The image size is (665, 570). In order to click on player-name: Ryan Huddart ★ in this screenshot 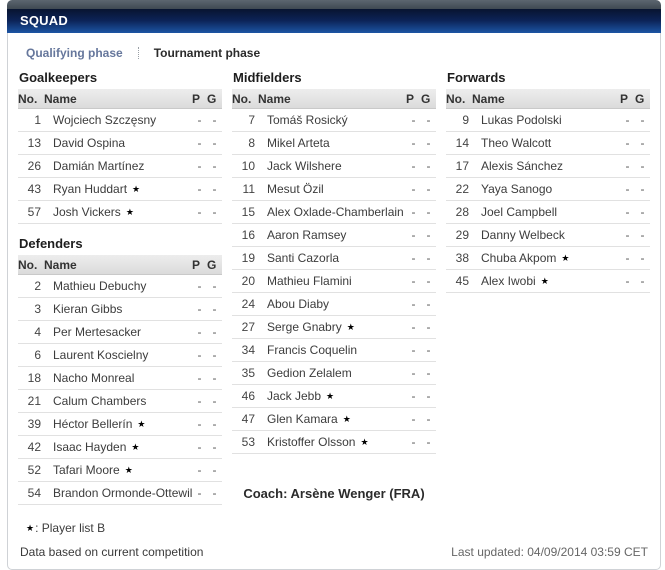, I will do `click(118, 189)`.